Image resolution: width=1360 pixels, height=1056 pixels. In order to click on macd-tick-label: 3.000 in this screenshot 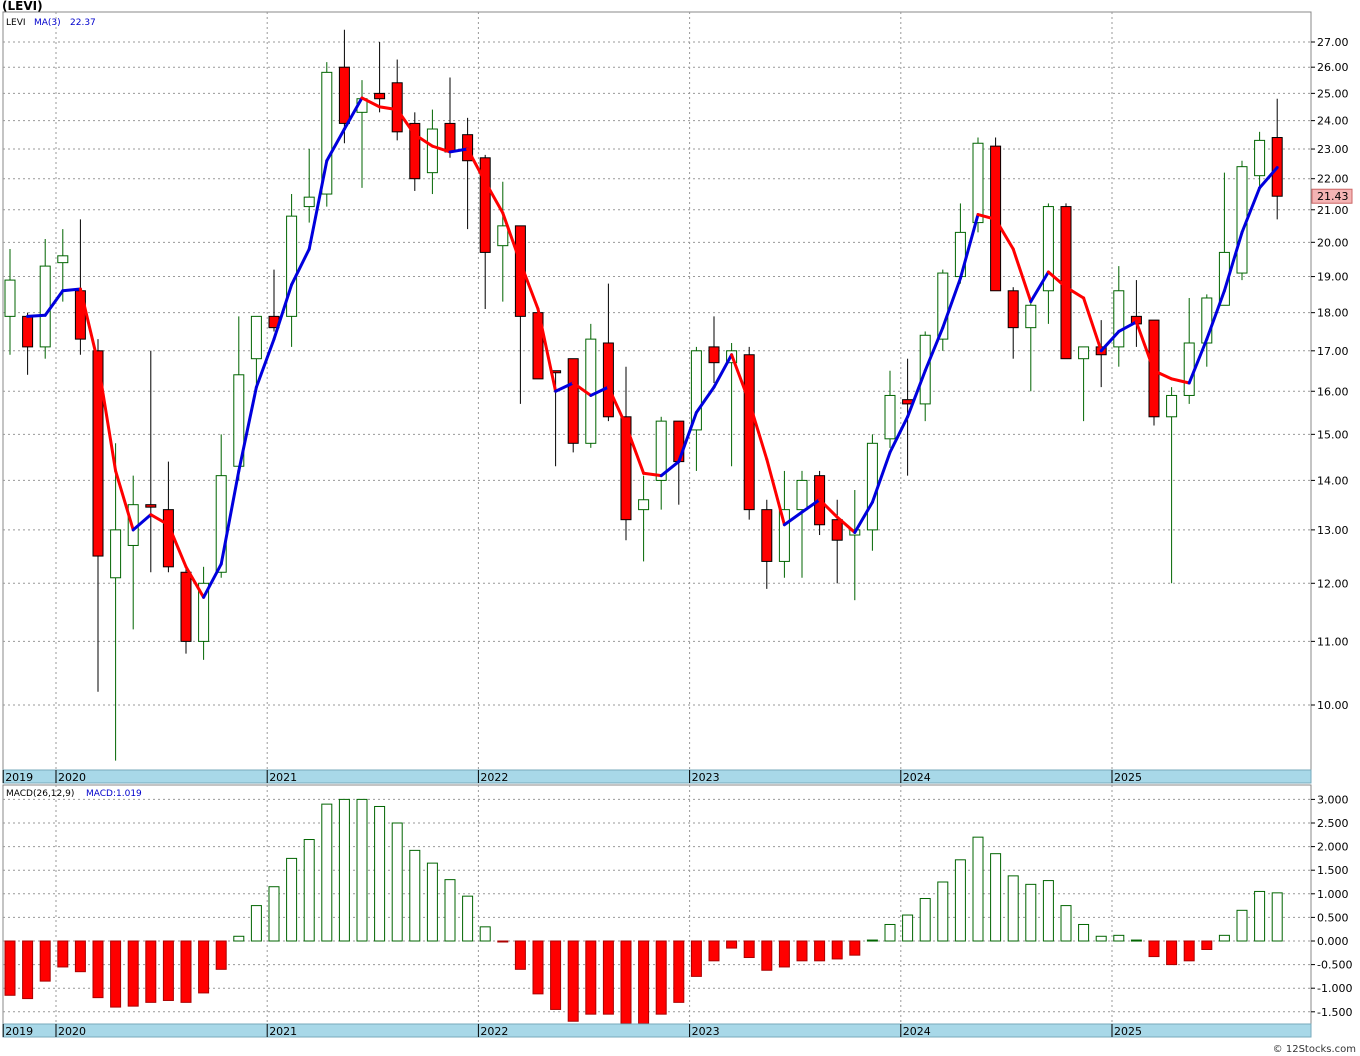, I will do `click(1333, 799)`.